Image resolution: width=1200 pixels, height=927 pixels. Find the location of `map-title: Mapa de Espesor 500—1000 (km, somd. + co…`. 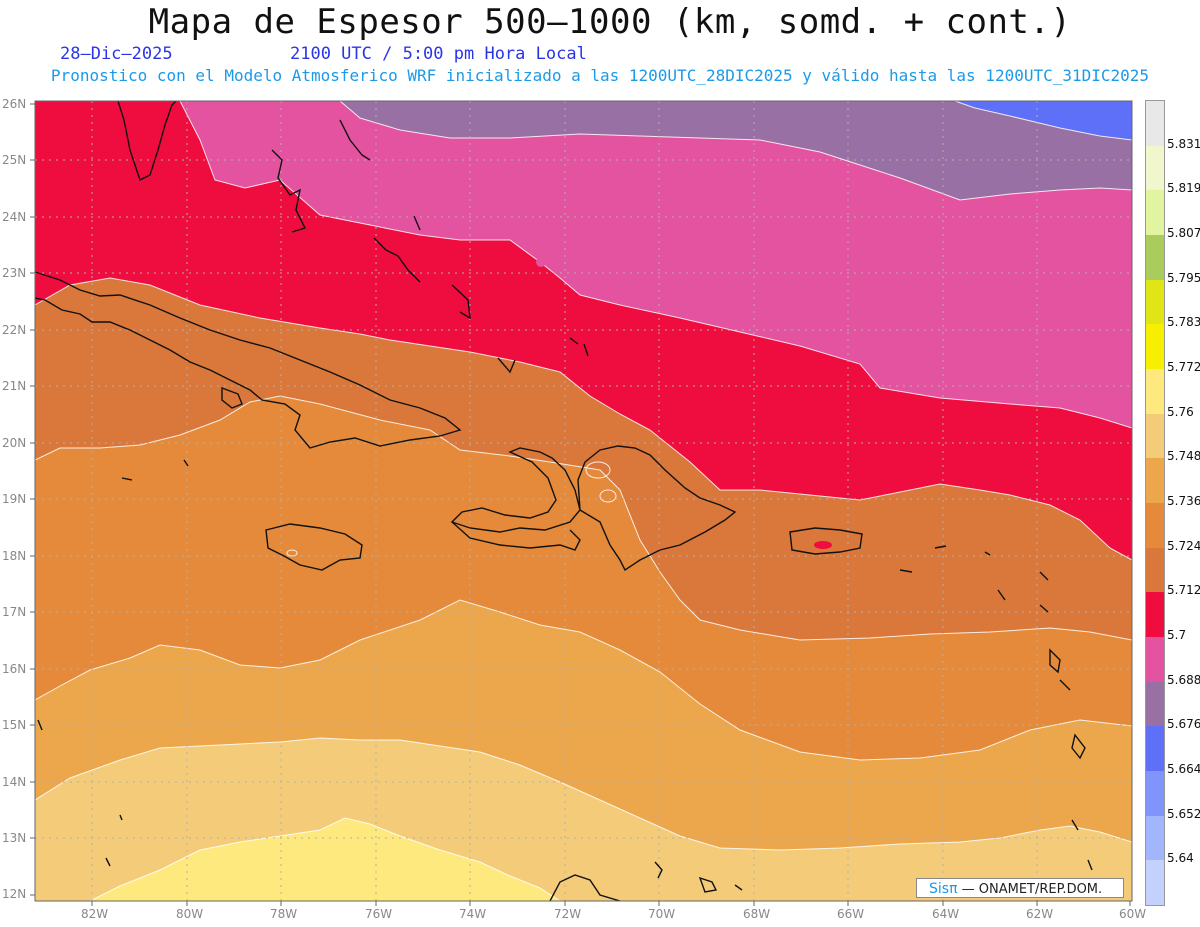

map-title: Mapa de Espesor 500—1000 (km, somd. + co… is located at coordinates (610, 22).